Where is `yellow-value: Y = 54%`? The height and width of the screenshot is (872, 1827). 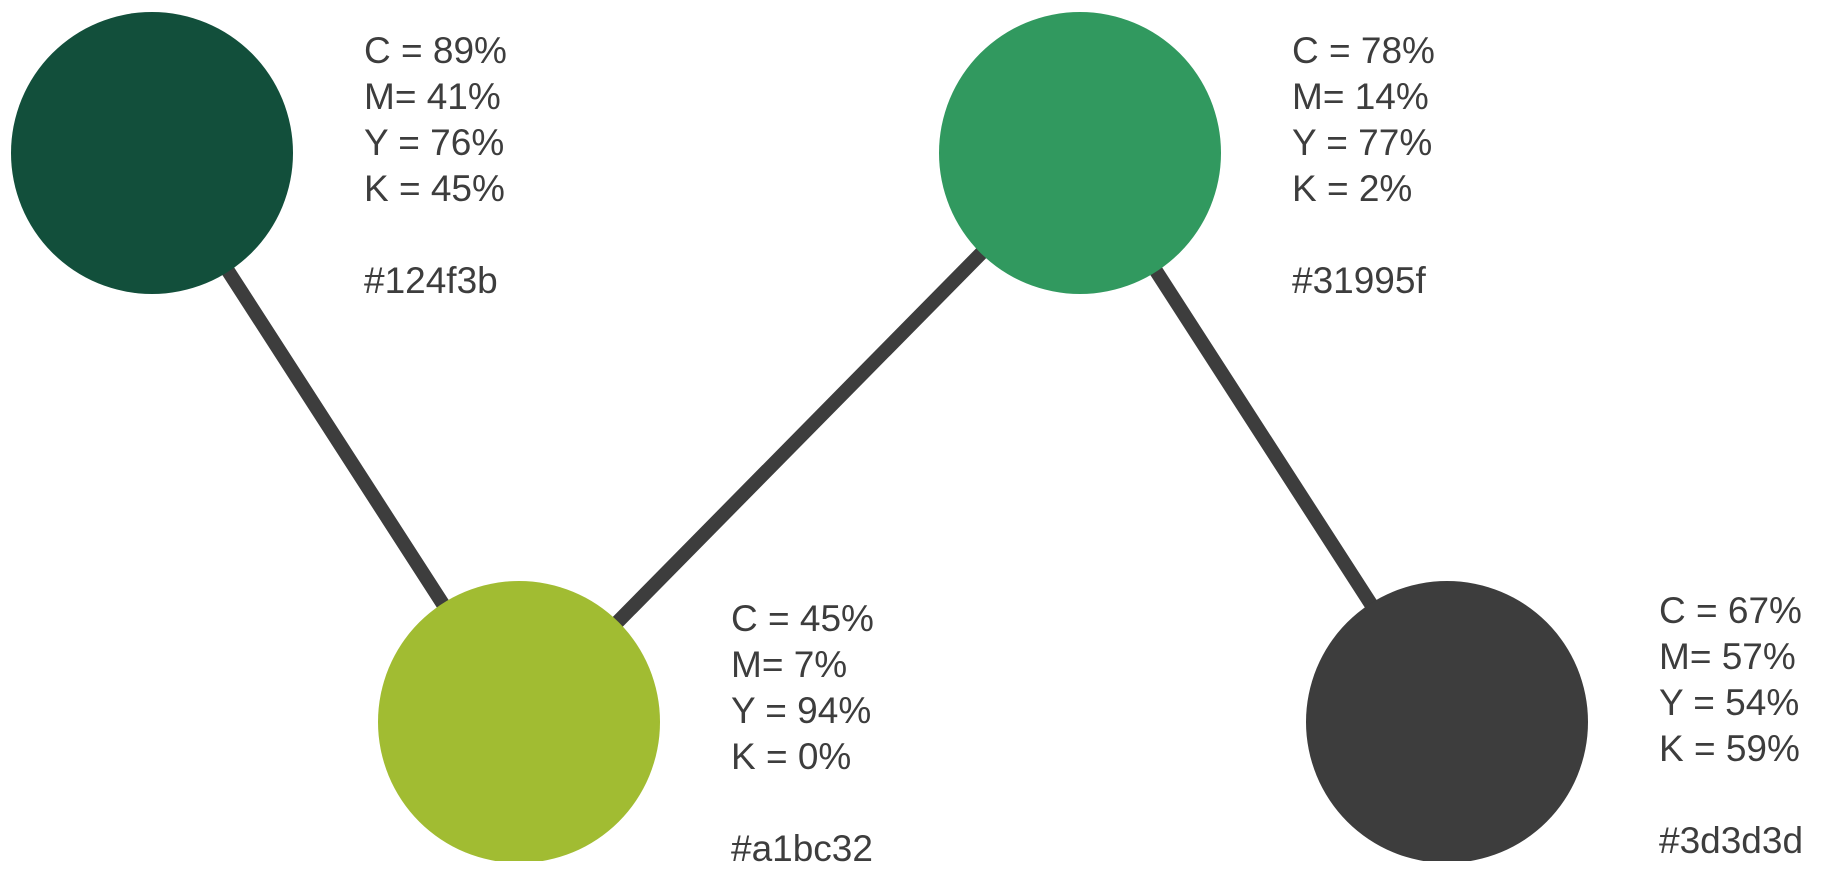 yellow-value: Y = 54% is located at coordinates (1729, 702).